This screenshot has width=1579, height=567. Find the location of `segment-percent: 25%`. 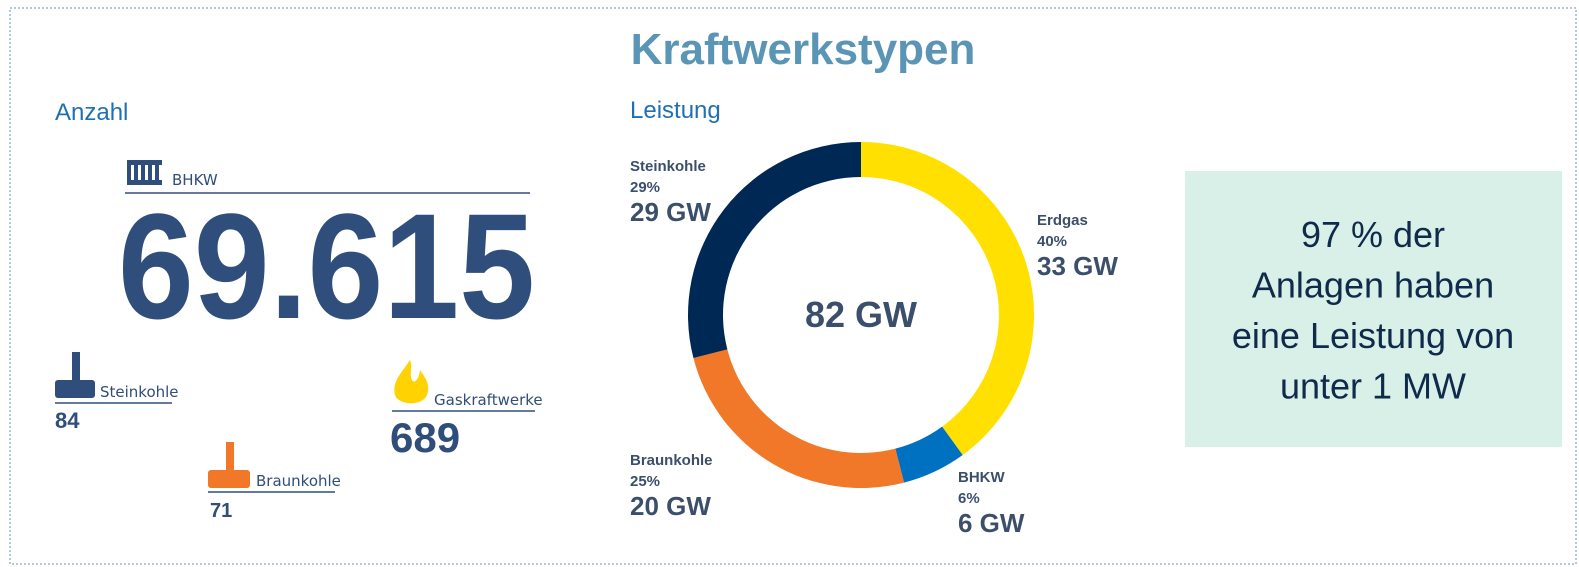

segment-percent: 25% is located at coordinates (645, 481).